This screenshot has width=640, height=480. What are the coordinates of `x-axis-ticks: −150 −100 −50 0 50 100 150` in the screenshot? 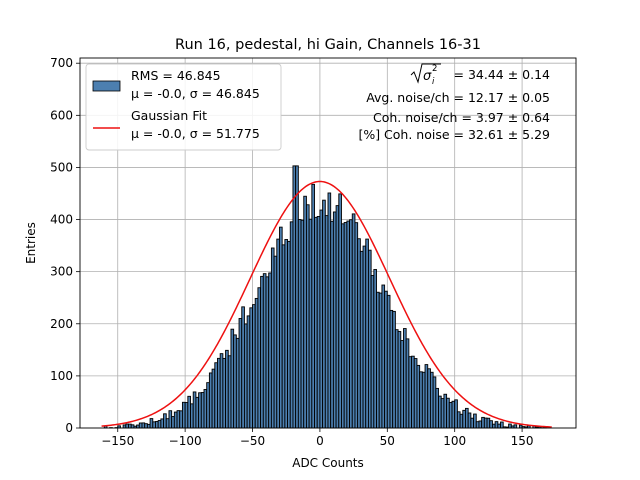 It's located at (317, 438).